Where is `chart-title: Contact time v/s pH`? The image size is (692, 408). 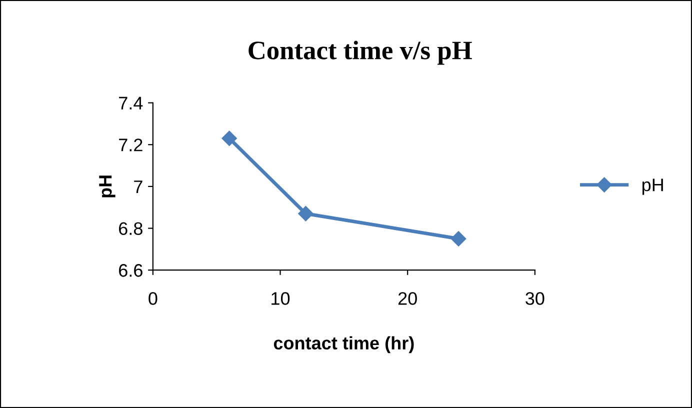
chart-title: Contact time v/s pH is located at coordinates (360, 52).